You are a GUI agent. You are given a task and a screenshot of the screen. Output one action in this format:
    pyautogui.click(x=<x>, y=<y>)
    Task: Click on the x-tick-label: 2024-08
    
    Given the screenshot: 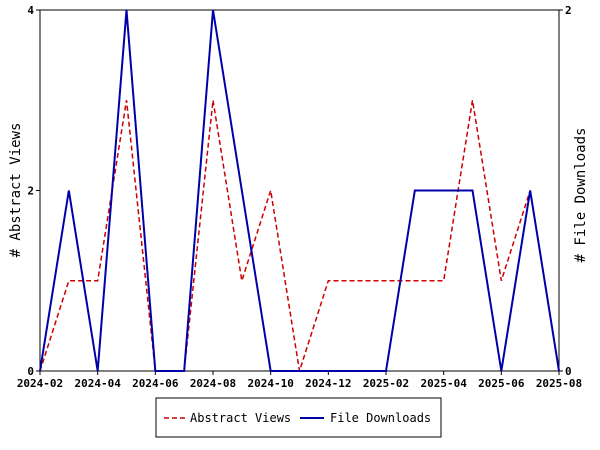 What is the action you would take?
    pyautogui.click(x=213, y=383)
    